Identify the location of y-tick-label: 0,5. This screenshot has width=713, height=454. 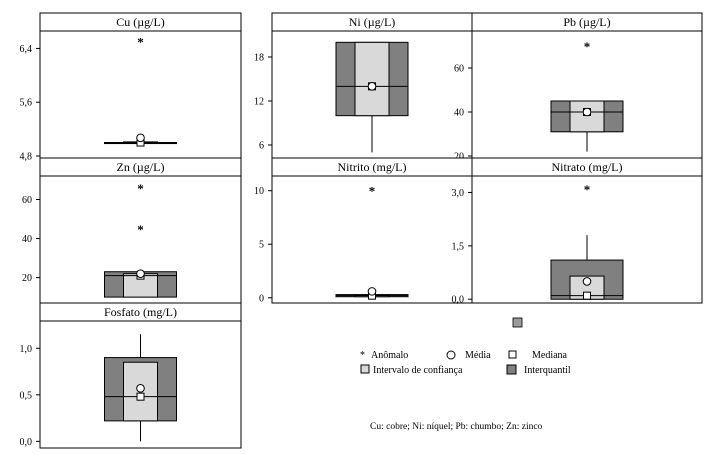
(26, 395).